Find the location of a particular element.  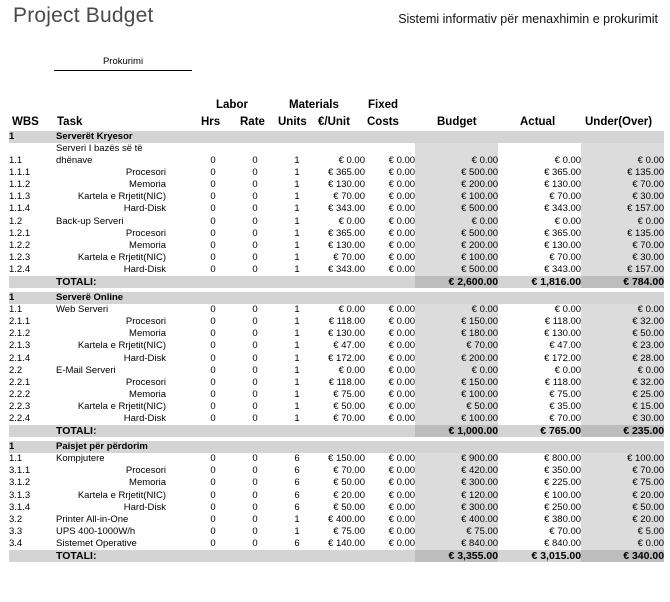

task-cell: Kartela e Rrjetit(NIC) is located at coordinates (121, 346).